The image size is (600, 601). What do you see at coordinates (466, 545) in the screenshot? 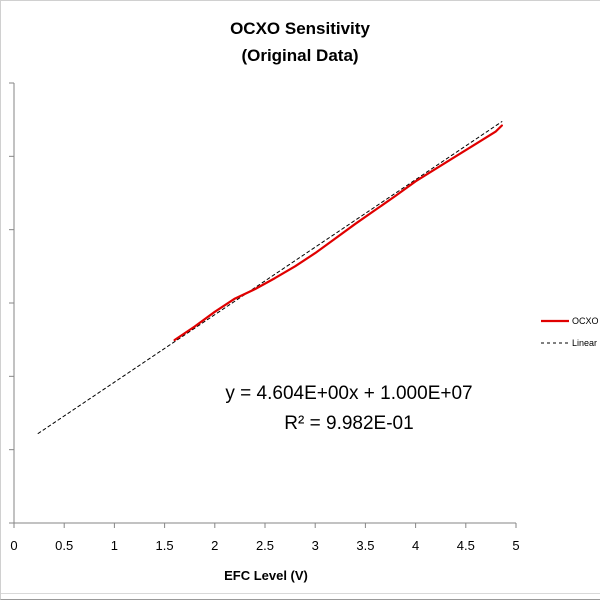
I see `x-tick-label-9: 4.5` at bounding box center [466, 545].